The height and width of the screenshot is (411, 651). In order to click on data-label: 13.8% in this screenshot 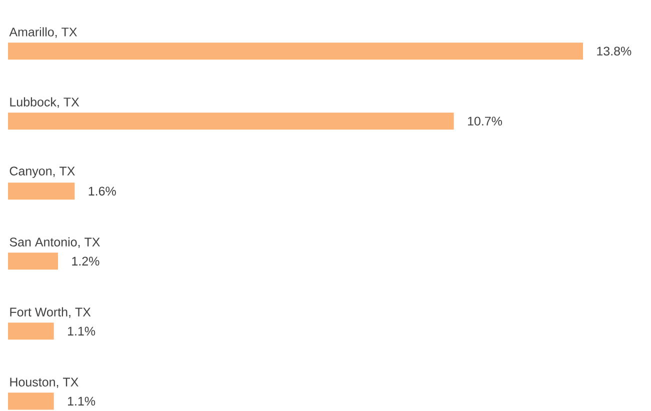, I will do `click(614, 51)`.